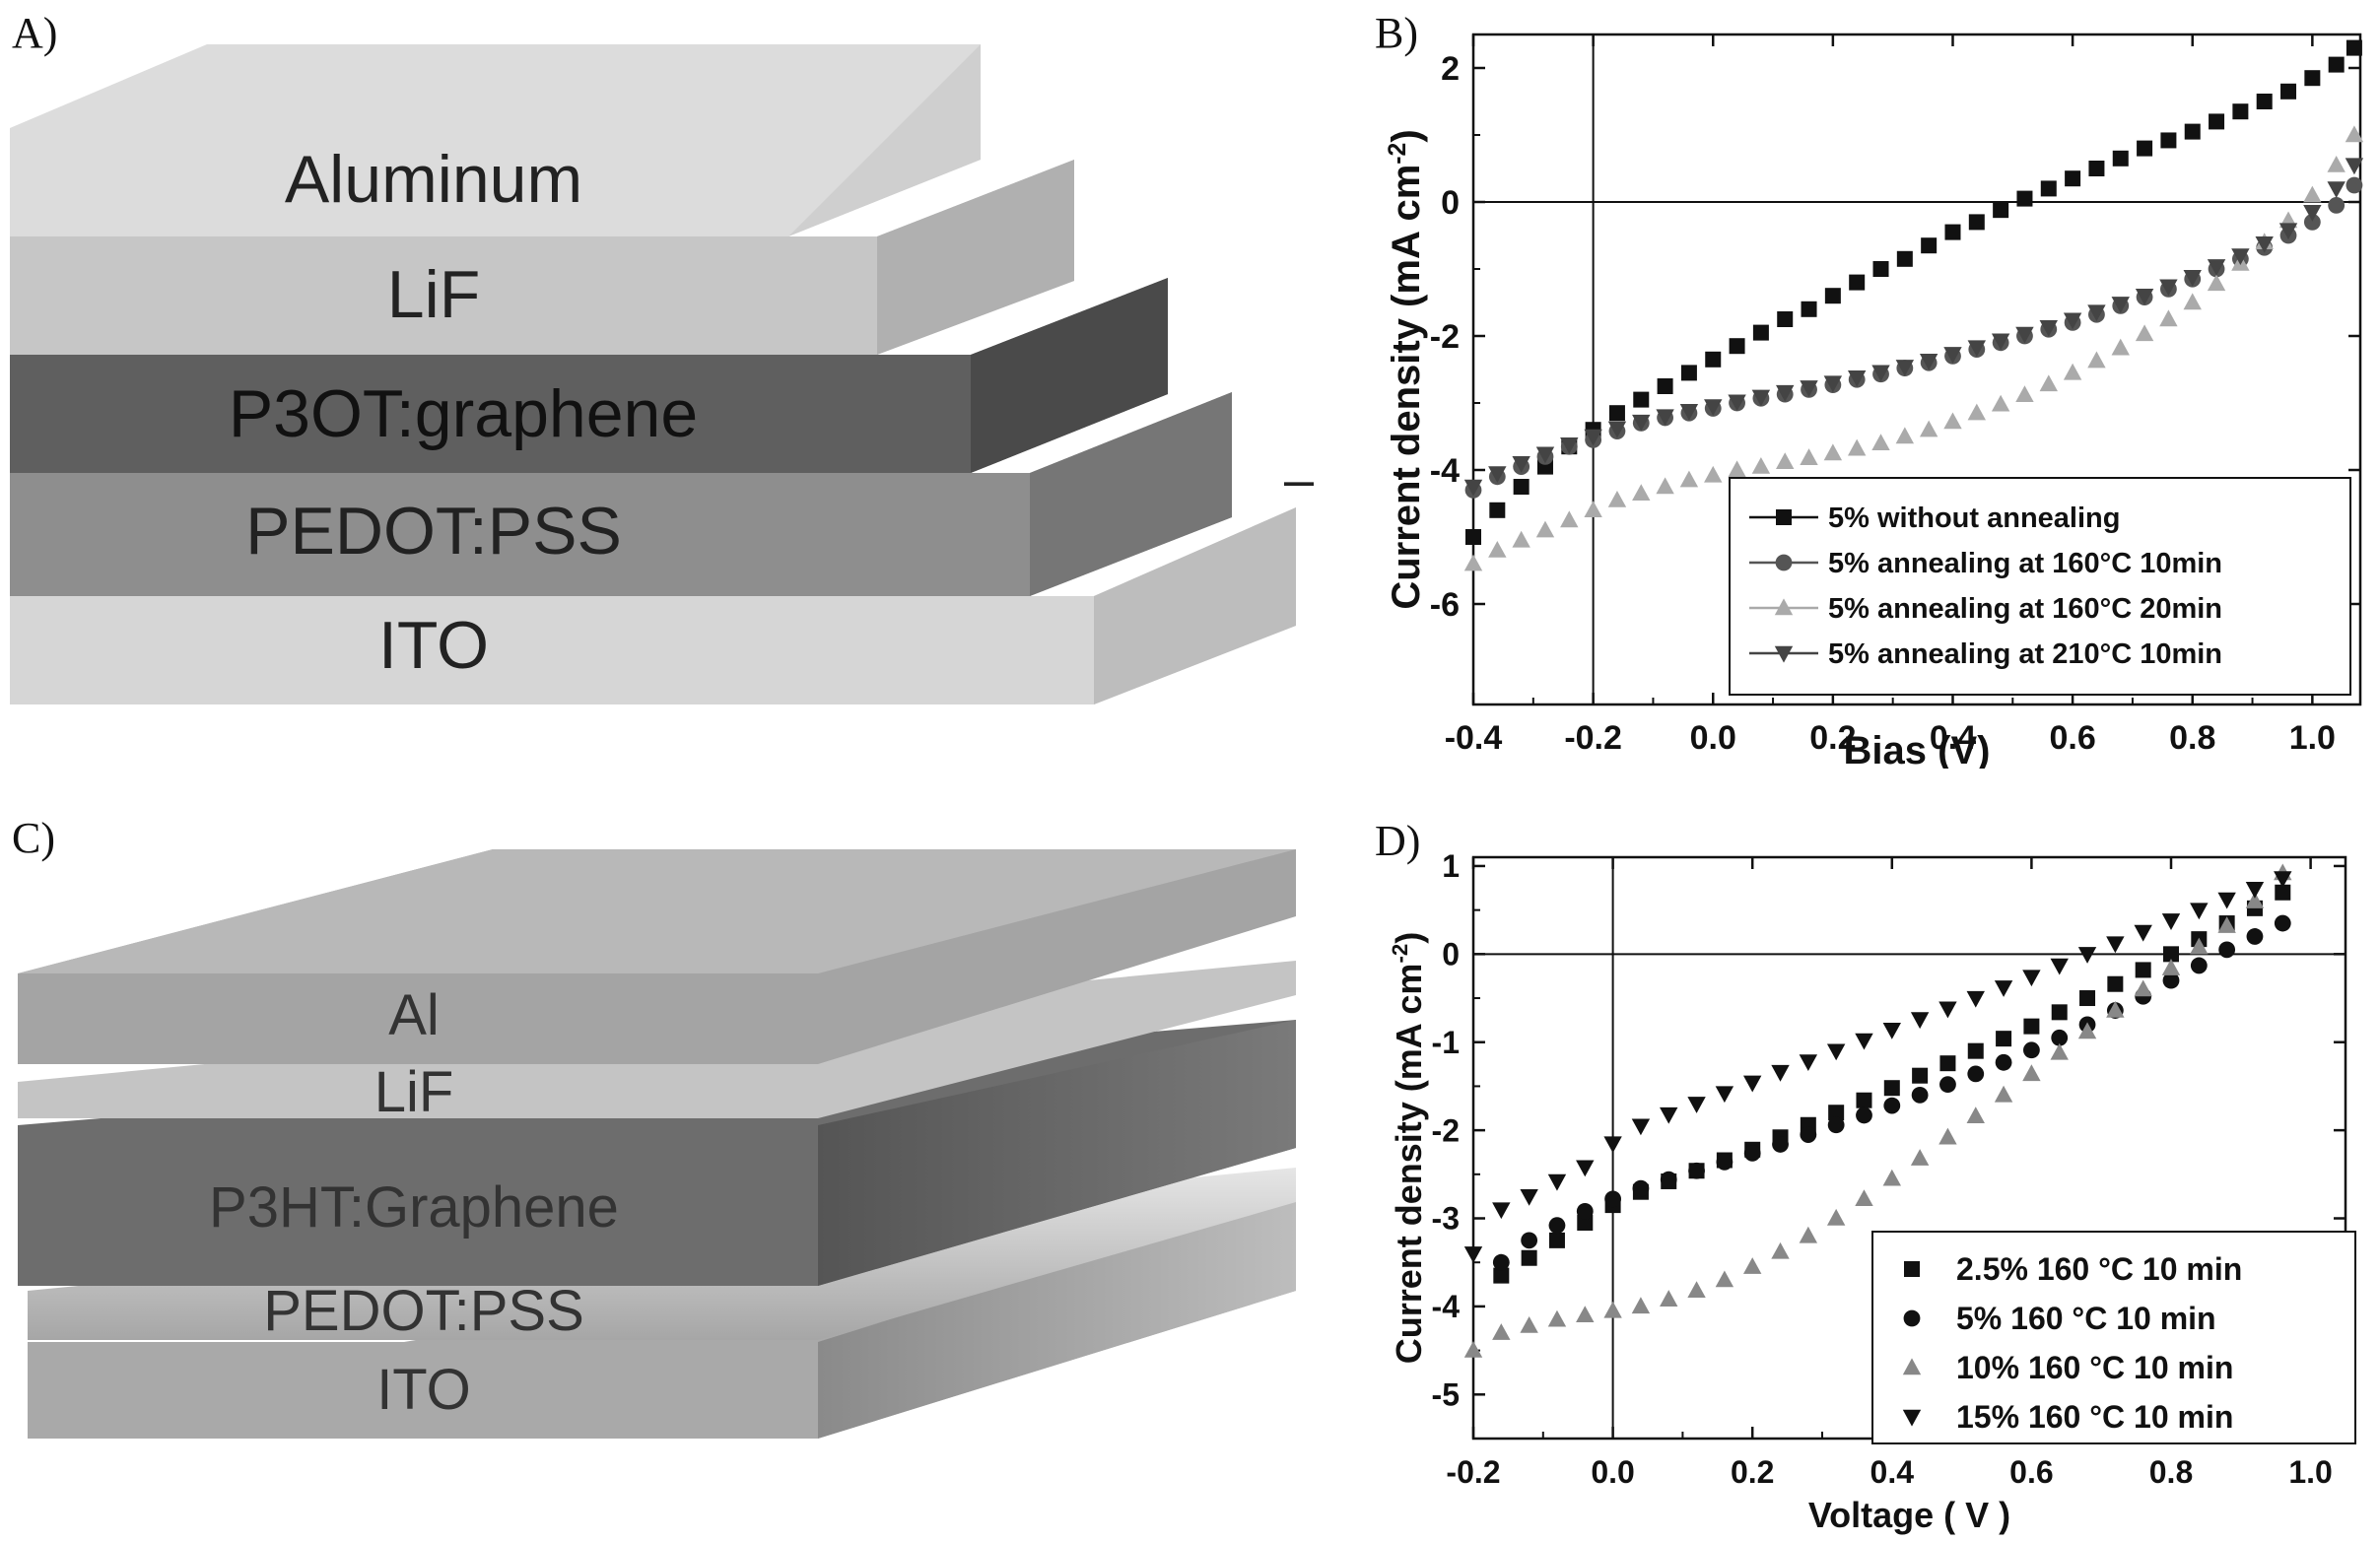 The height and width of the screenshot is (1542, 2380). What do you see at coordinates (1398, 841) in the screenshot?
I see `panel-d-label: D)` at bounding box center [1398, 841].